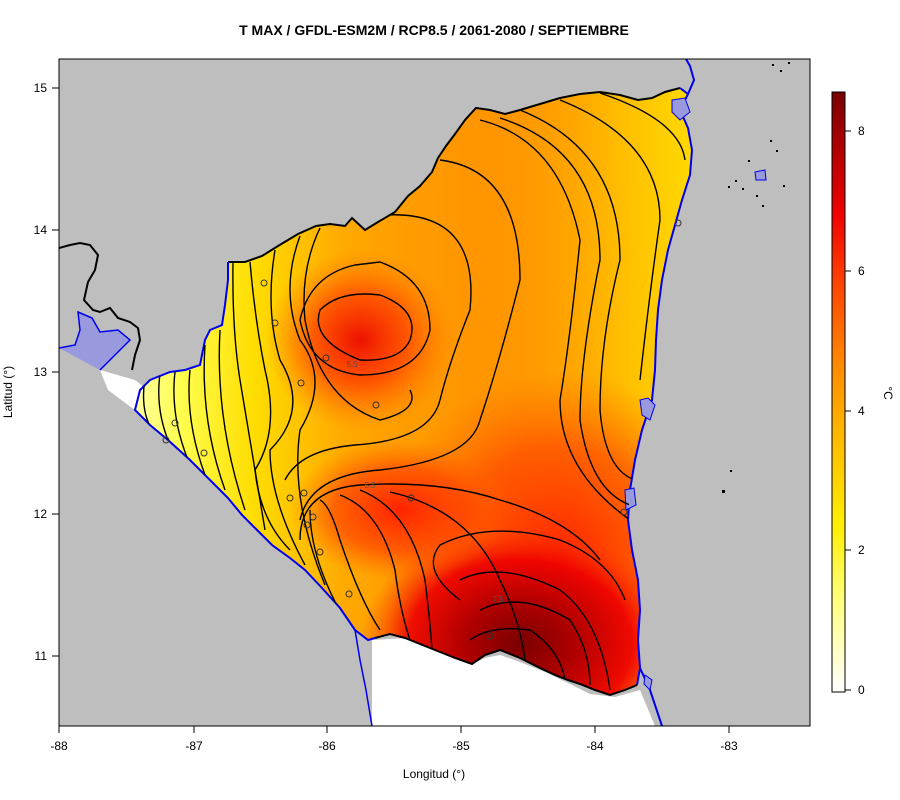 This screenshot has height=800, width=900. I want to click on colorbar, so click(838, 392).